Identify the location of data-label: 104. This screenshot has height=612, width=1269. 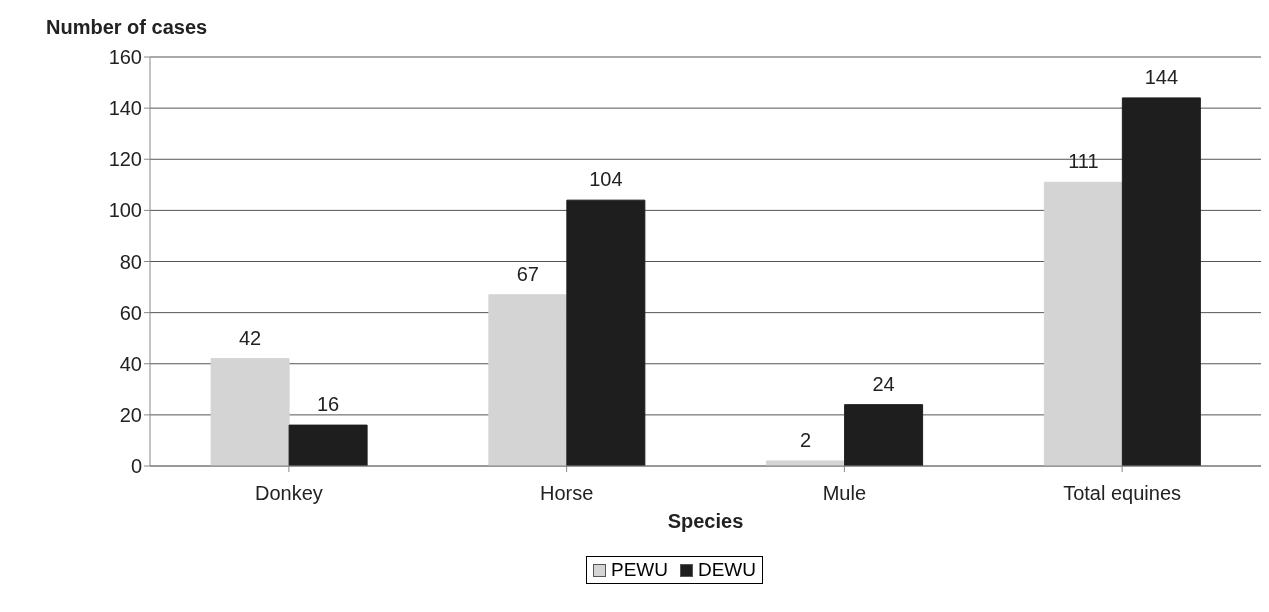
(606, 179).